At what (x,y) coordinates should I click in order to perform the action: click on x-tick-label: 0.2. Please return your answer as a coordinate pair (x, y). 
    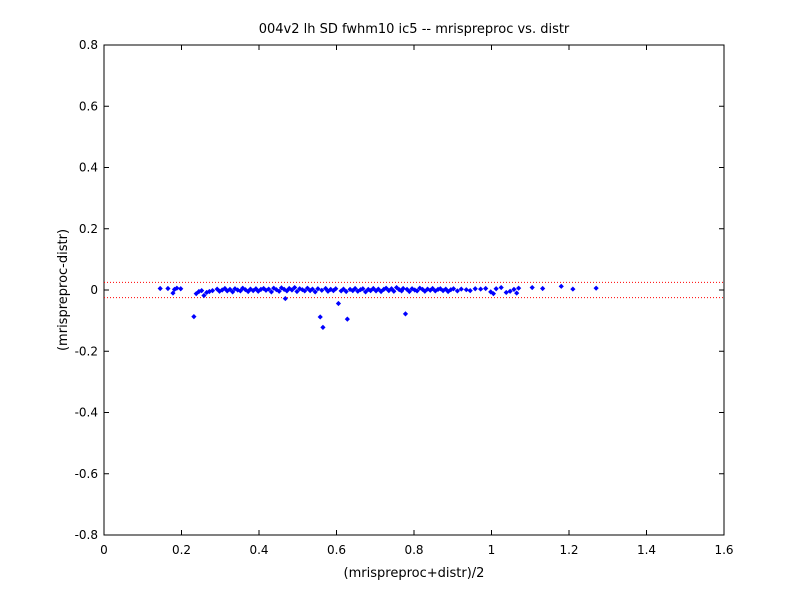
    Looking at the image, I should click on (181, 550).